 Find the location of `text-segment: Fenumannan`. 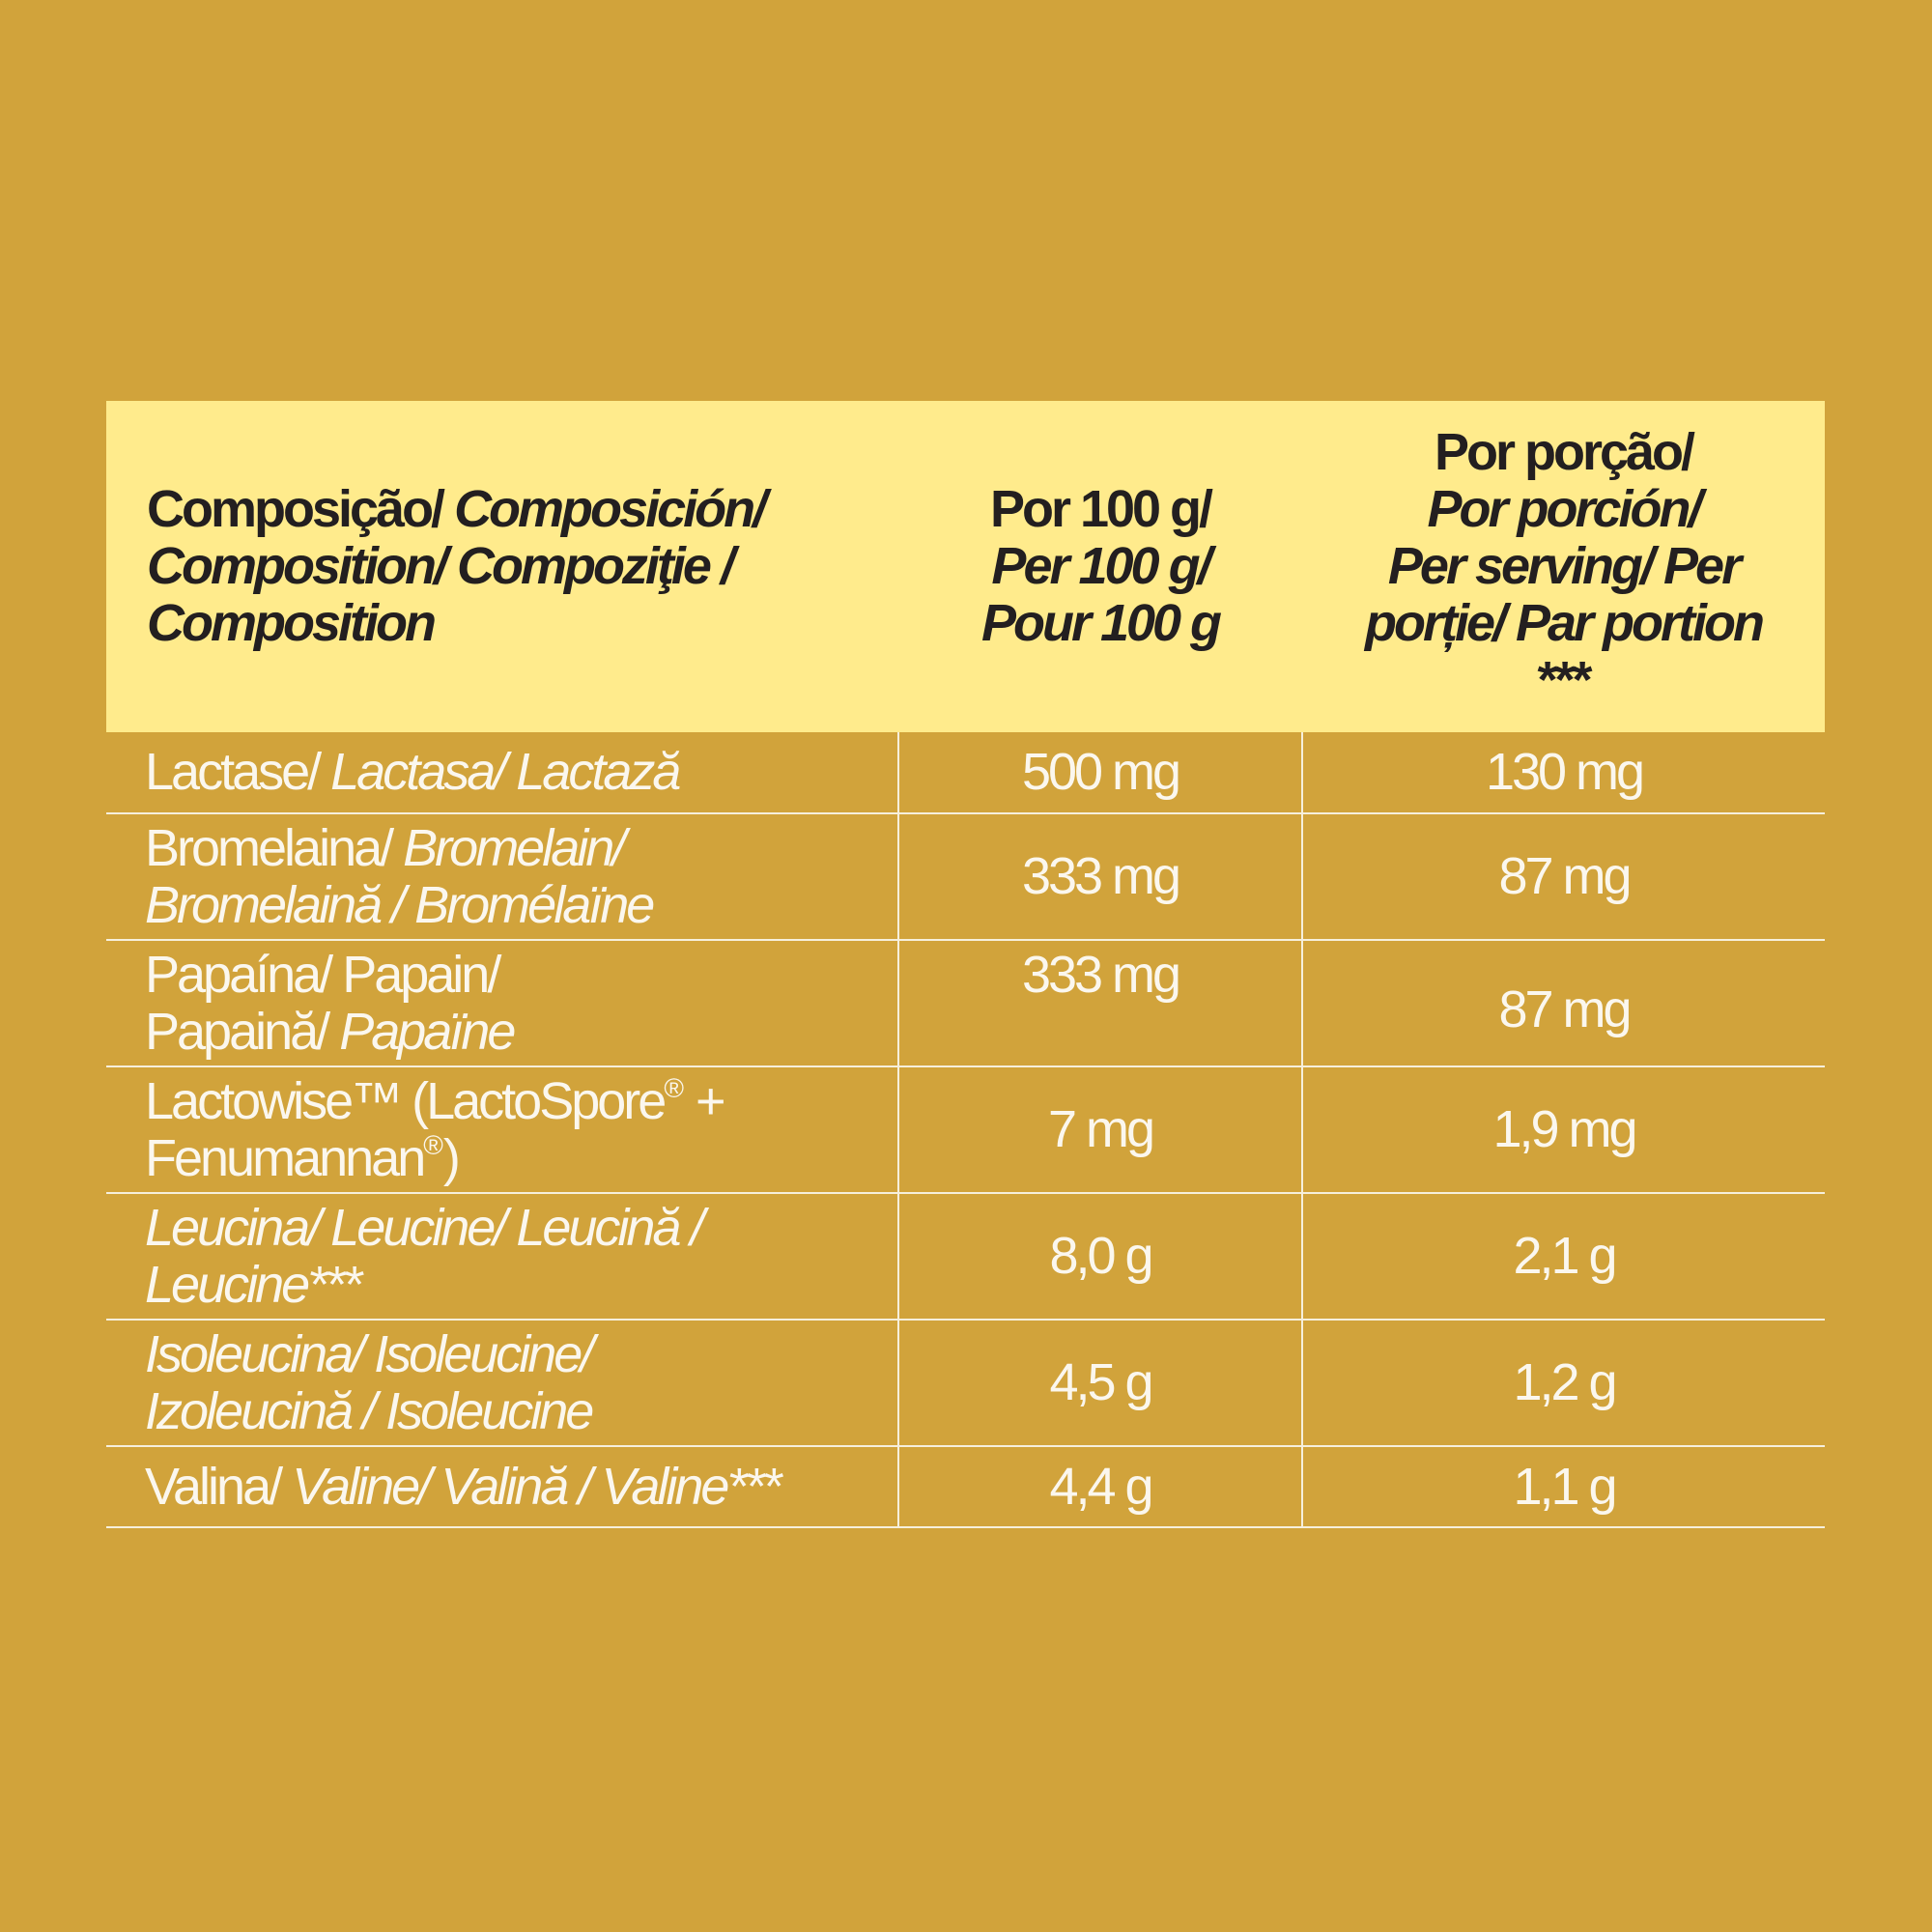

text-segment: Fenumannan is located at coordinates (285, 1157).